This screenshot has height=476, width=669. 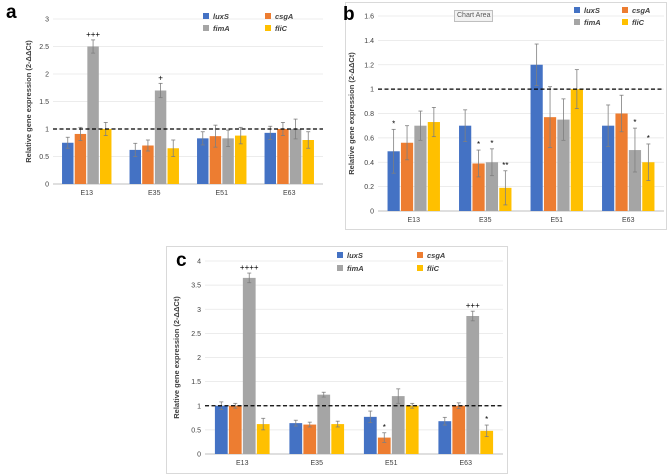 I want to click on bar-a-E63-fimA, so click(x=295, y=156).